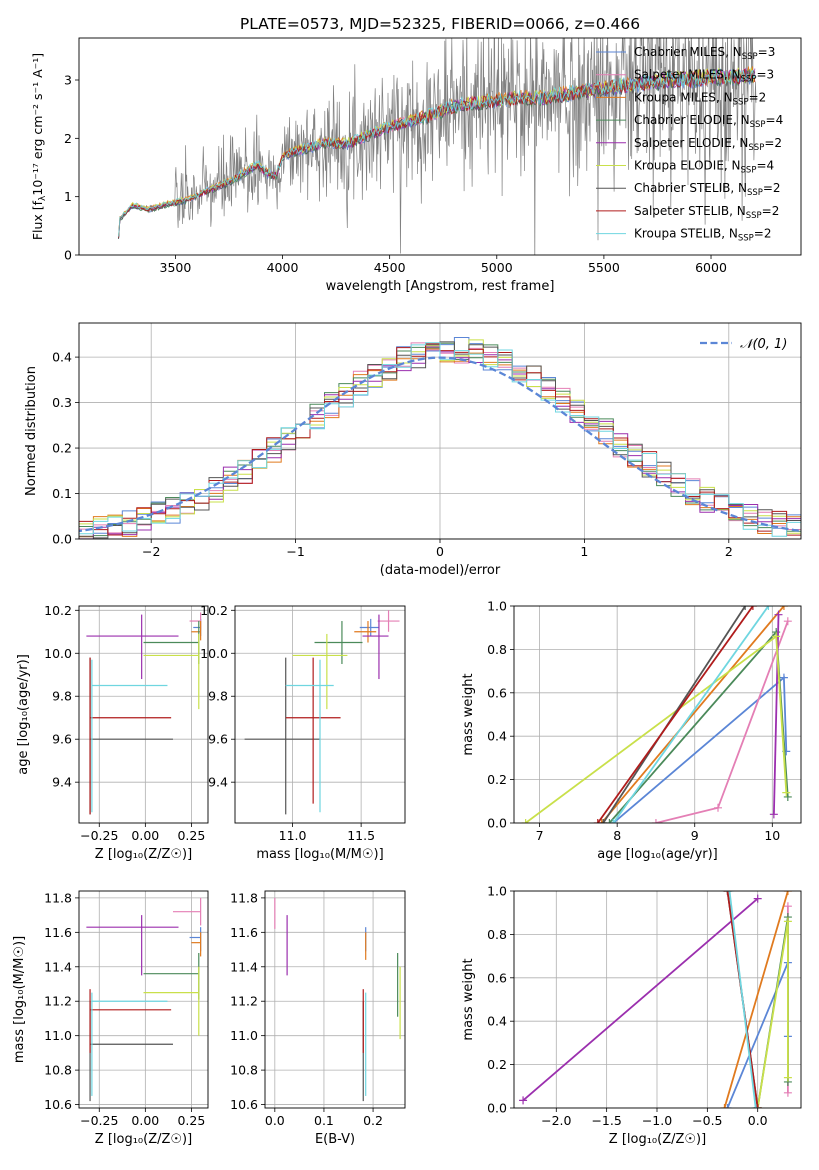 The width and height of the screenshot is (819, 1170). I want to click on legend-label: Kroupa MILES, NSSP=2, so click(700, 98).